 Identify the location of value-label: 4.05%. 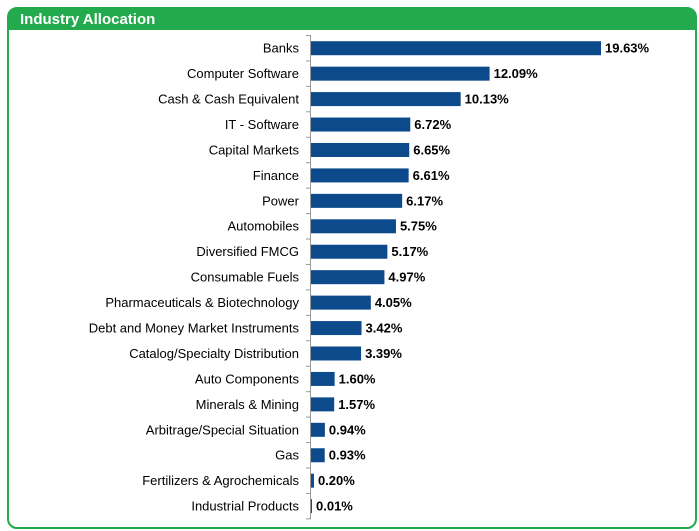
(393, 302).